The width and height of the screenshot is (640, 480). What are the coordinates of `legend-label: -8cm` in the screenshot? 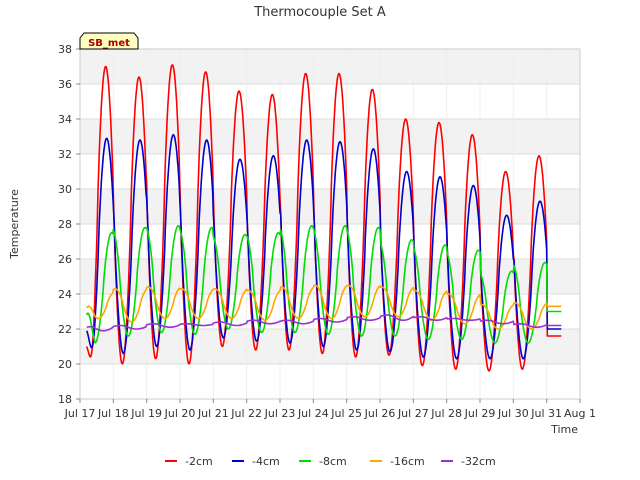 It's located at (333, 461).